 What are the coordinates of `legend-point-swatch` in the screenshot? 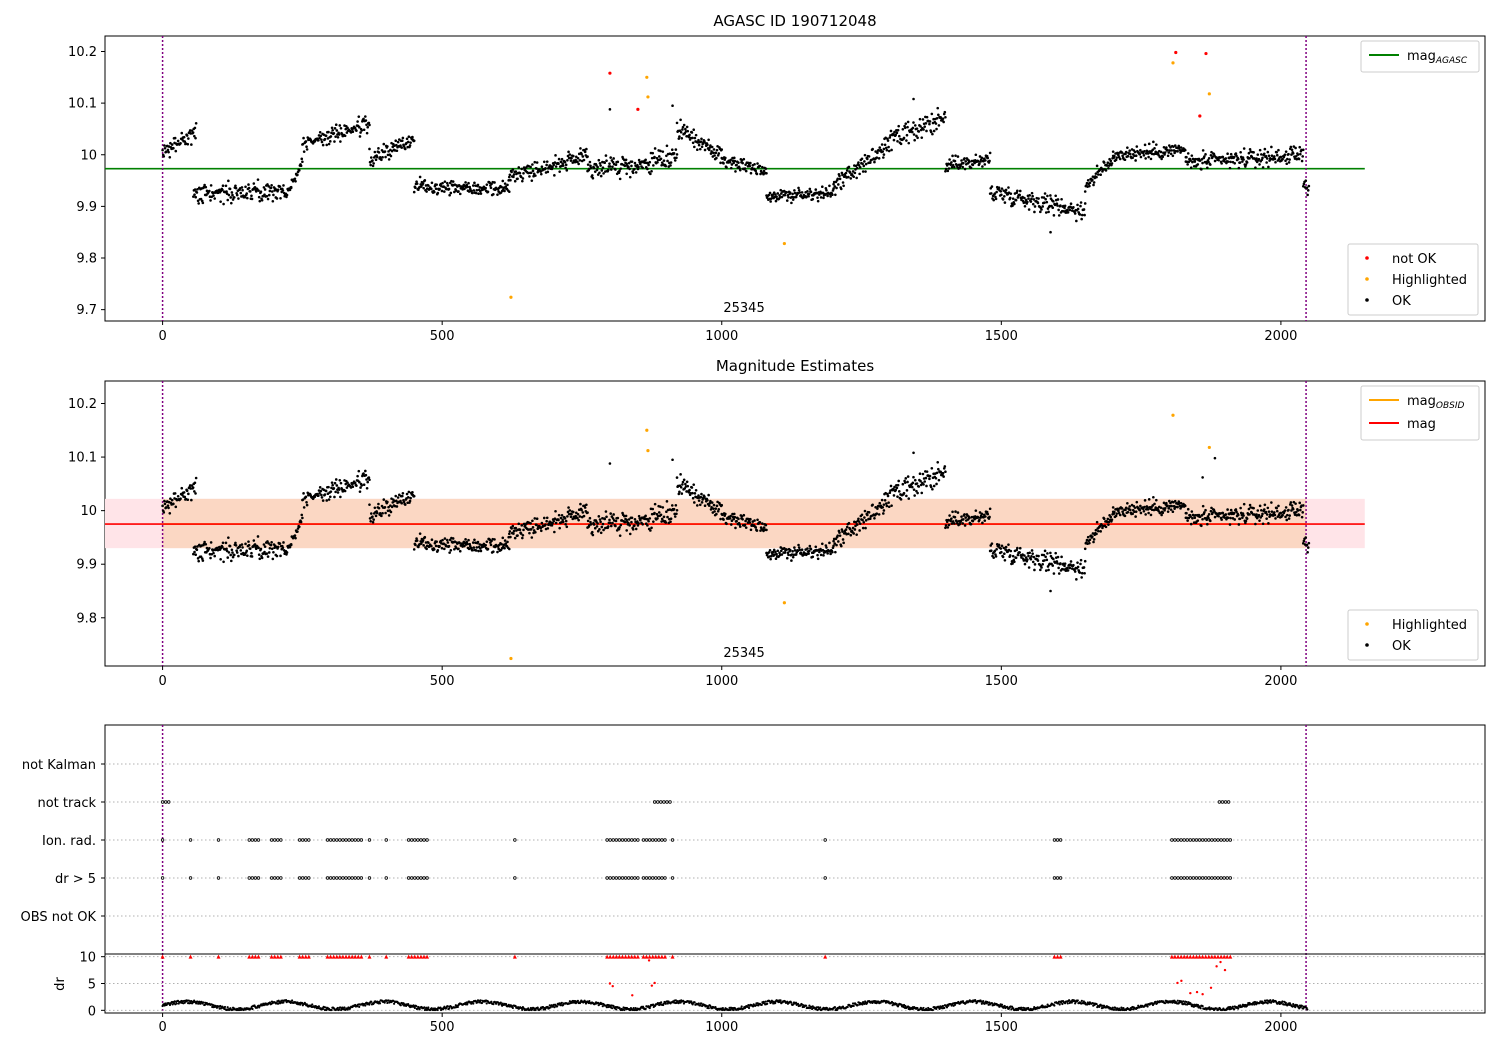 It's located at (1367, 624).